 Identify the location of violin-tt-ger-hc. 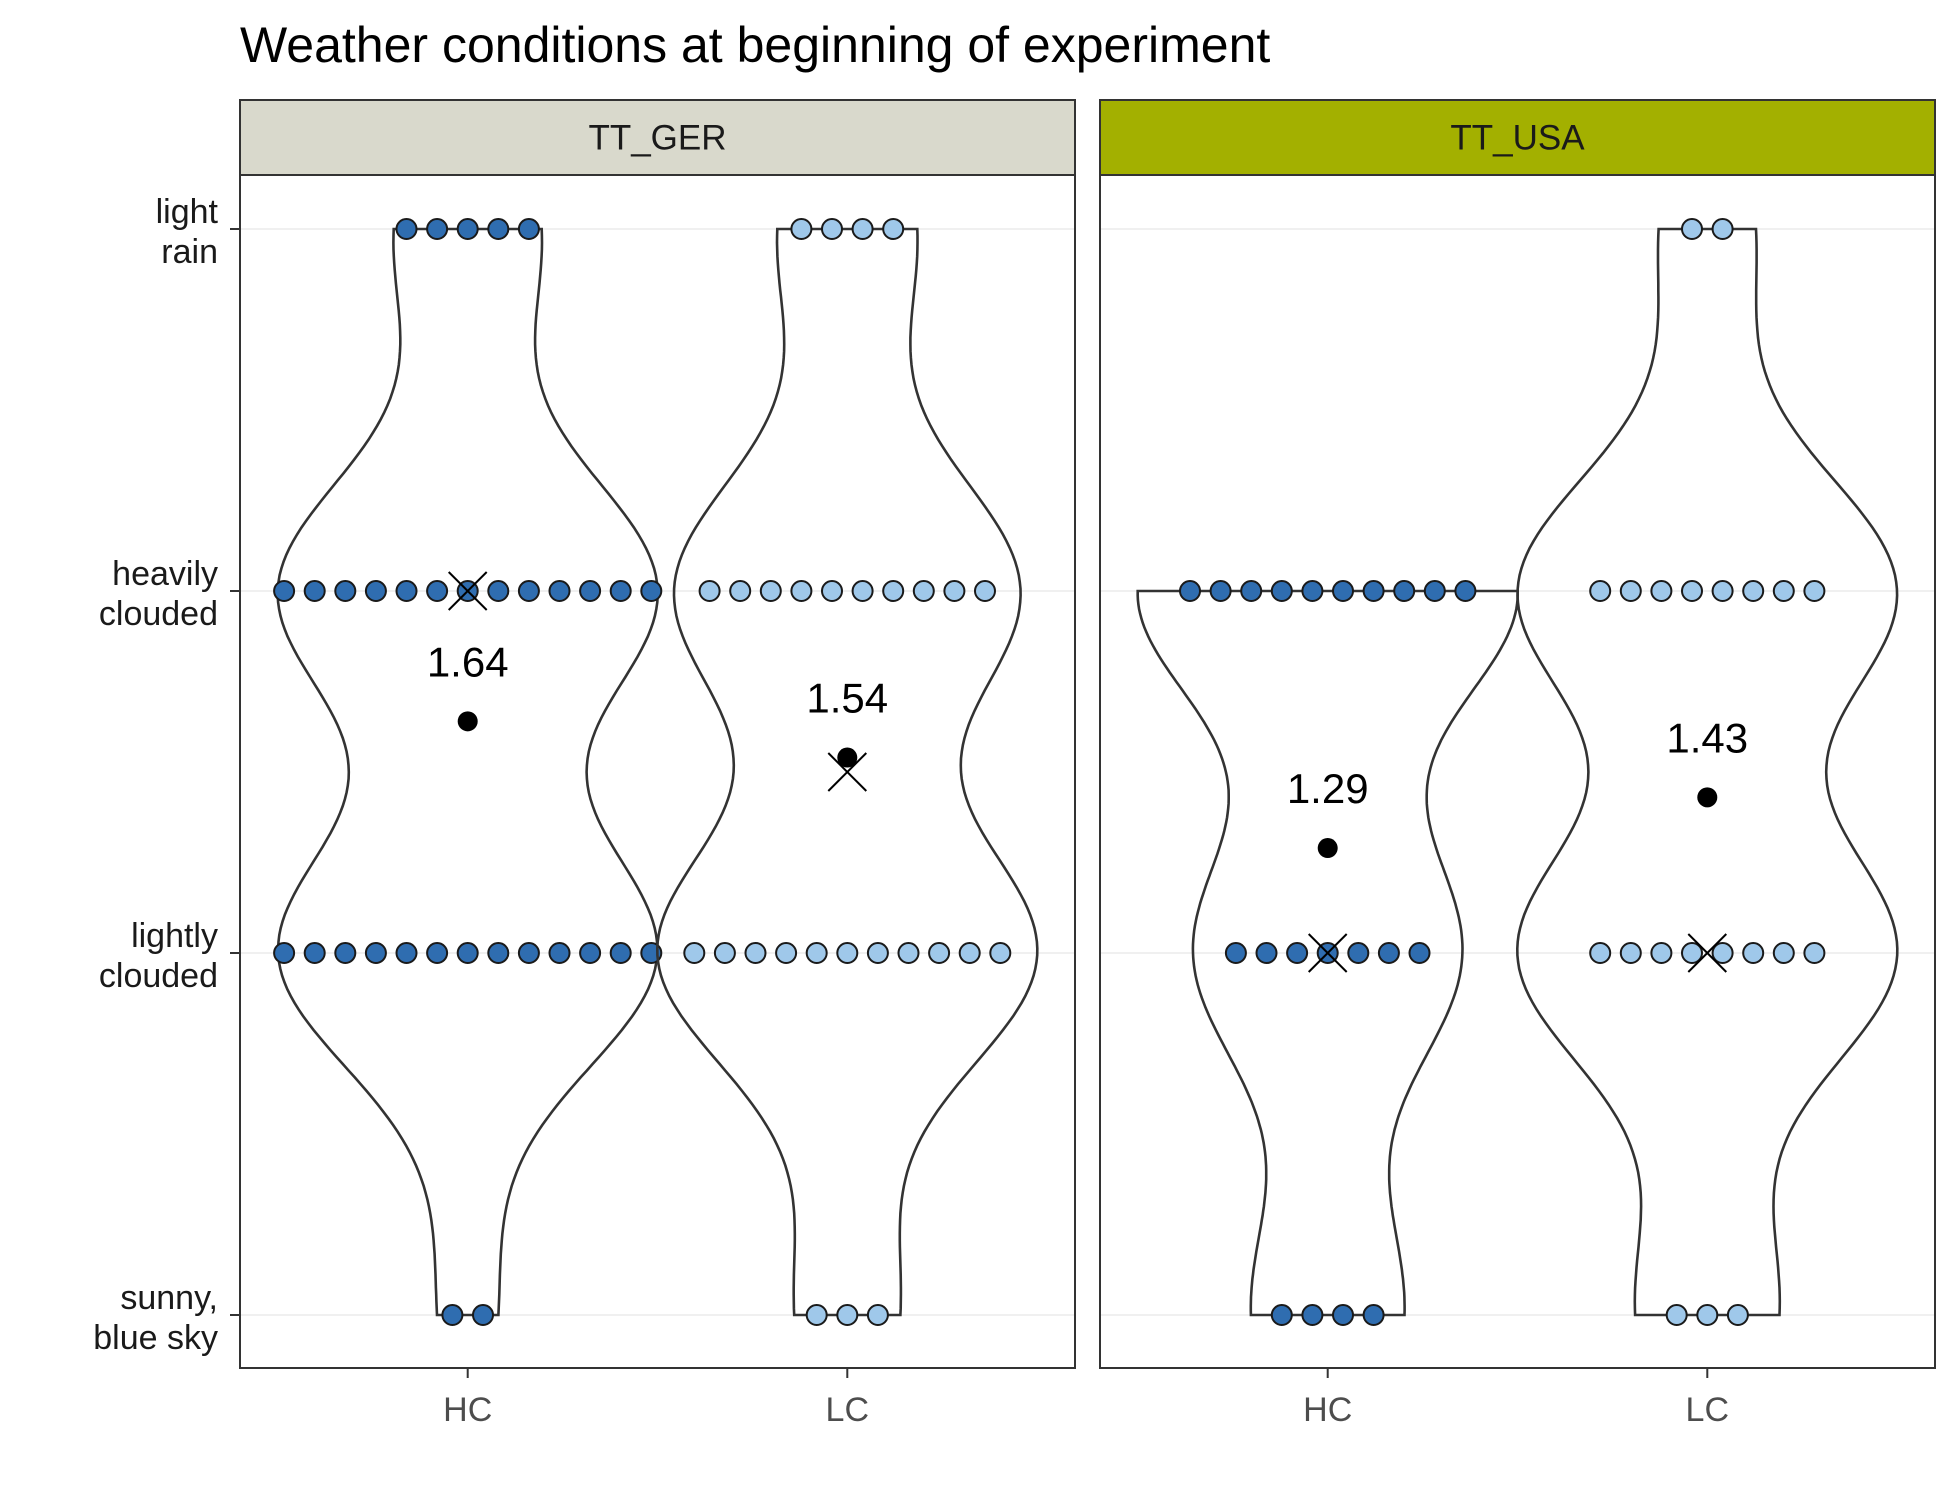
(468, 772).